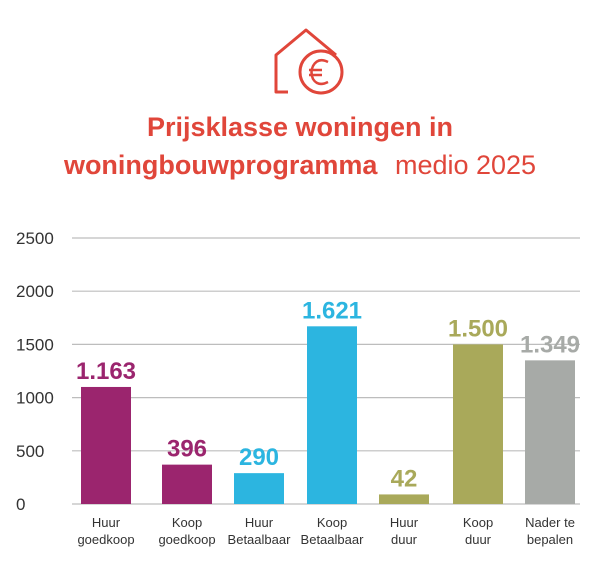 The width and height of the screenshot is (600, 563). What do you see at coordinates (259, 457) in the screenshot?
I see `bar-value-label: 290` at bounding box center [259, 457].